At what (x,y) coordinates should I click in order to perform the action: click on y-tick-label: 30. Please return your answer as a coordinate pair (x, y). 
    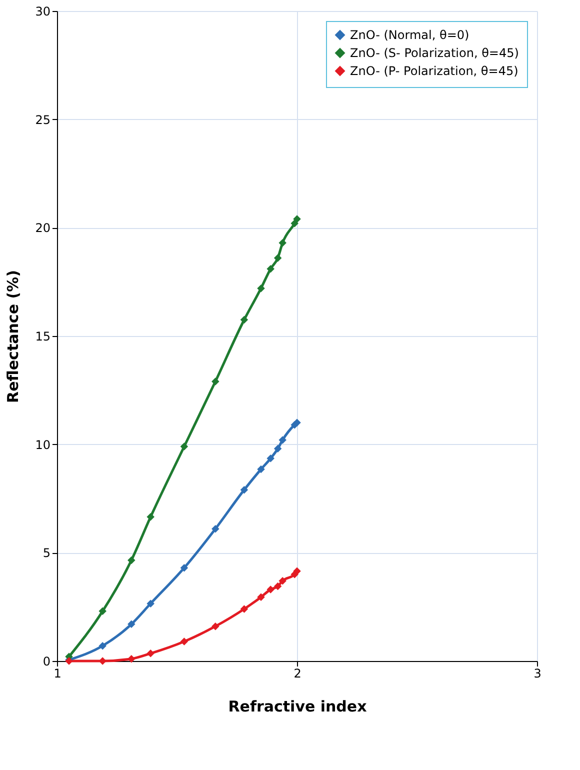
    Looking at the image, I should click on (42, 11).